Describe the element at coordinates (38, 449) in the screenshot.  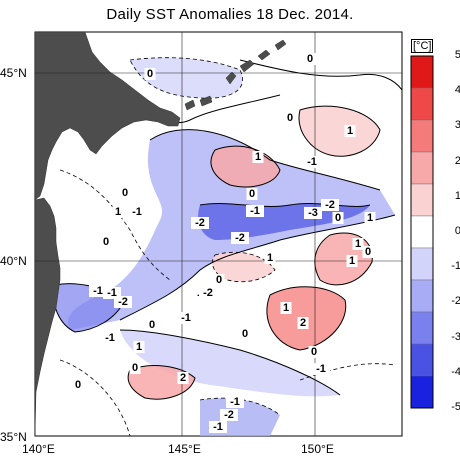
I see `lon-tick-140: 140°E` at that location.